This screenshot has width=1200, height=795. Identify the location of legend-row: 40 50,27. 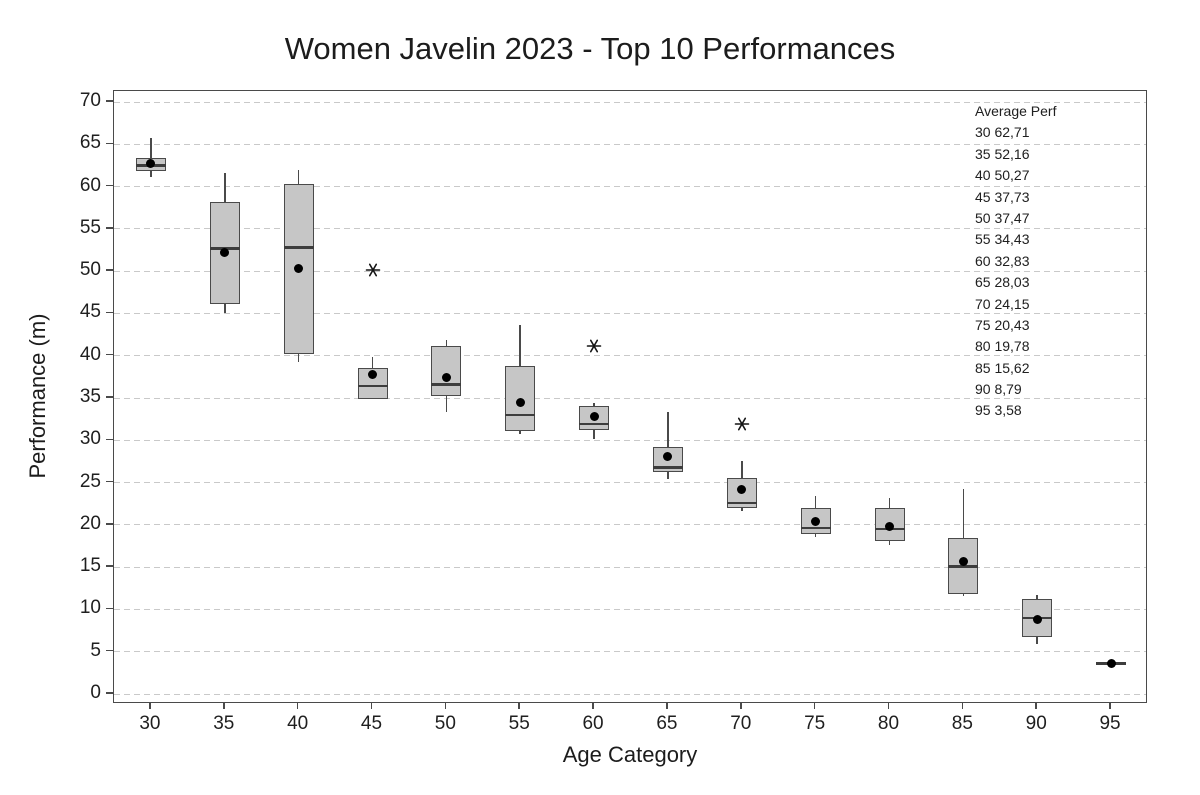
(1002, 175).